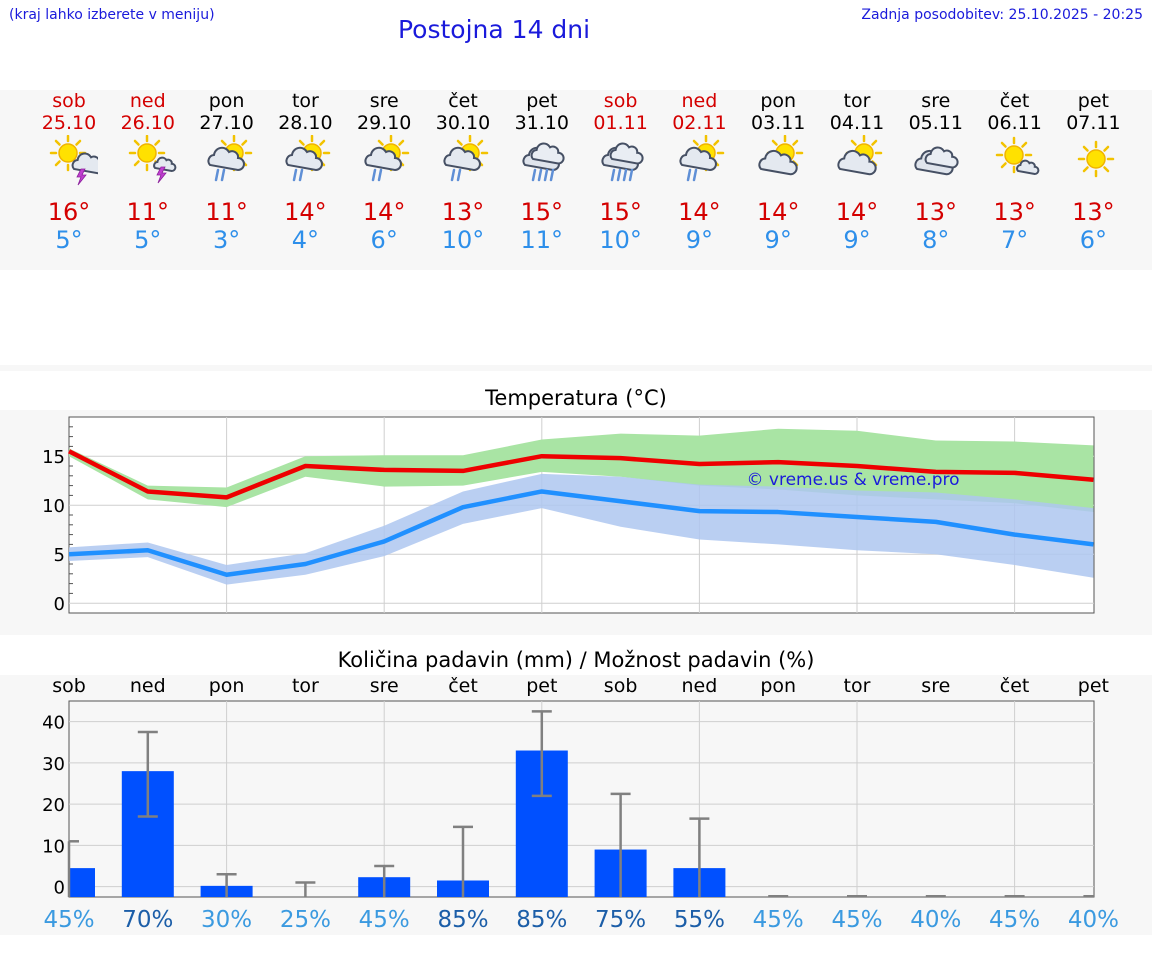 The image size is (1152, 975). I want to click on day-date: 05.11, so click(935, 123).